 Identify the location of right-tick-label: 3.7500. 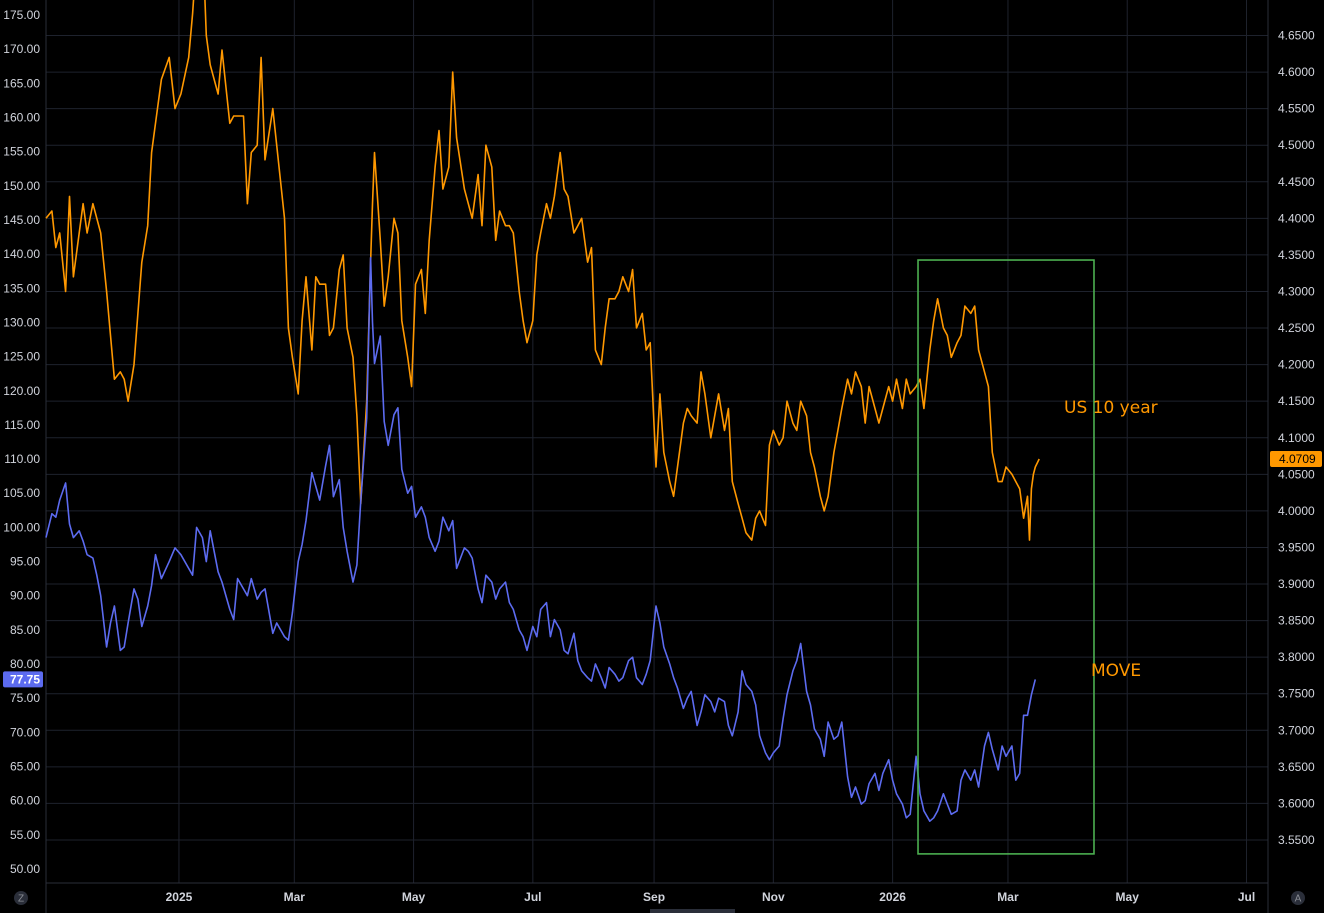
(1296, 694).